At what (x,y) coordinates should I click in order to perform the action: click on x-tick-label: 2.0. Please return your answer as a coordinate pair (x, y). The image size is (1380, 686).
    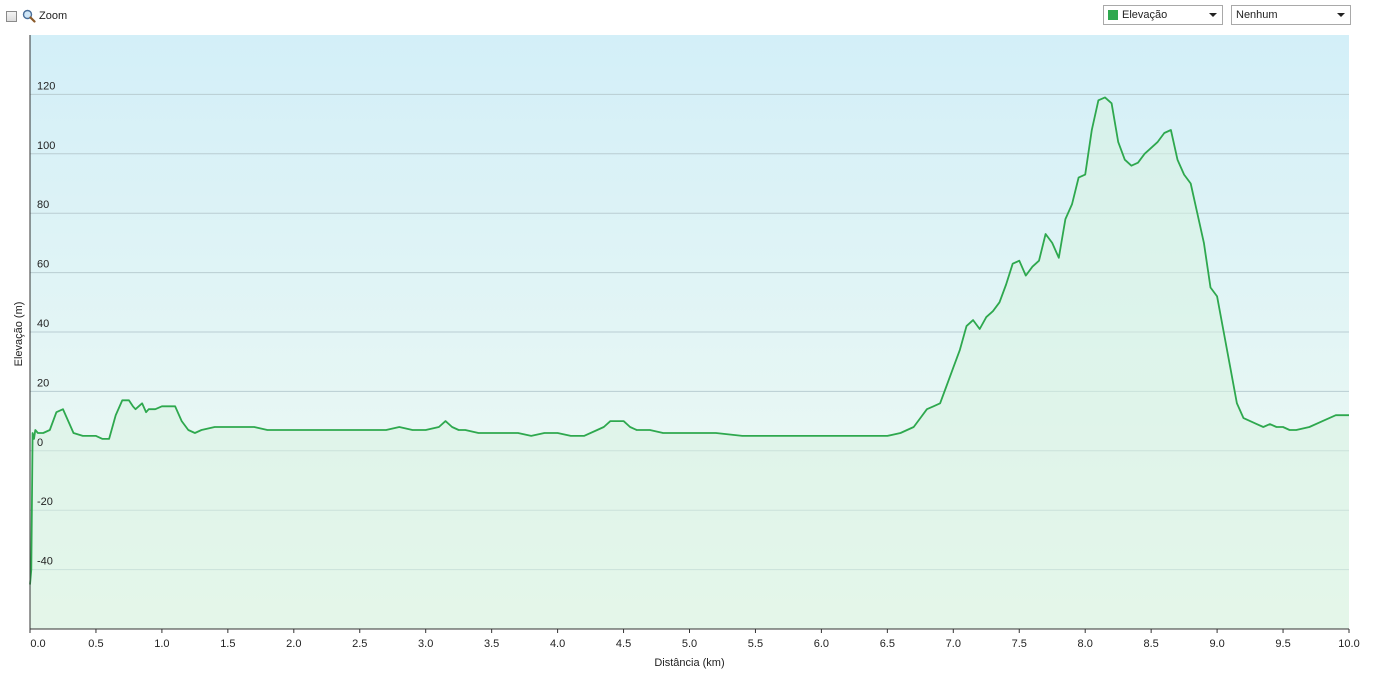
    Looking at the image, I should click on (293, 644).